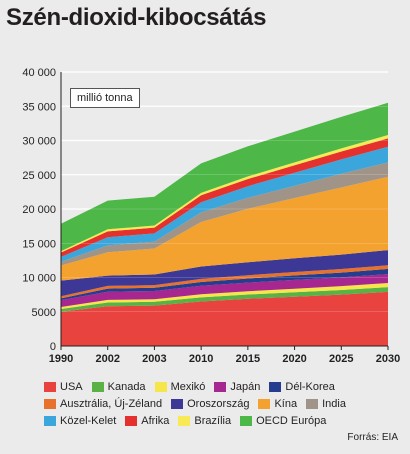  Describe the element at coordinates (126, 386) in the screenshot. I see `legend-label: Kanada` at that location.